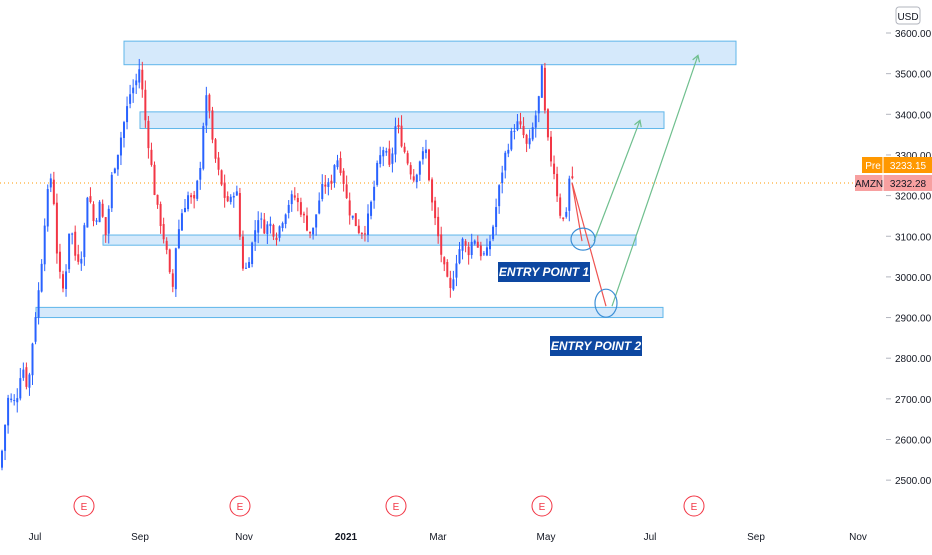 The image size is (932, 555). I want to click on x-tick-label: 2021, so click(346, 537).